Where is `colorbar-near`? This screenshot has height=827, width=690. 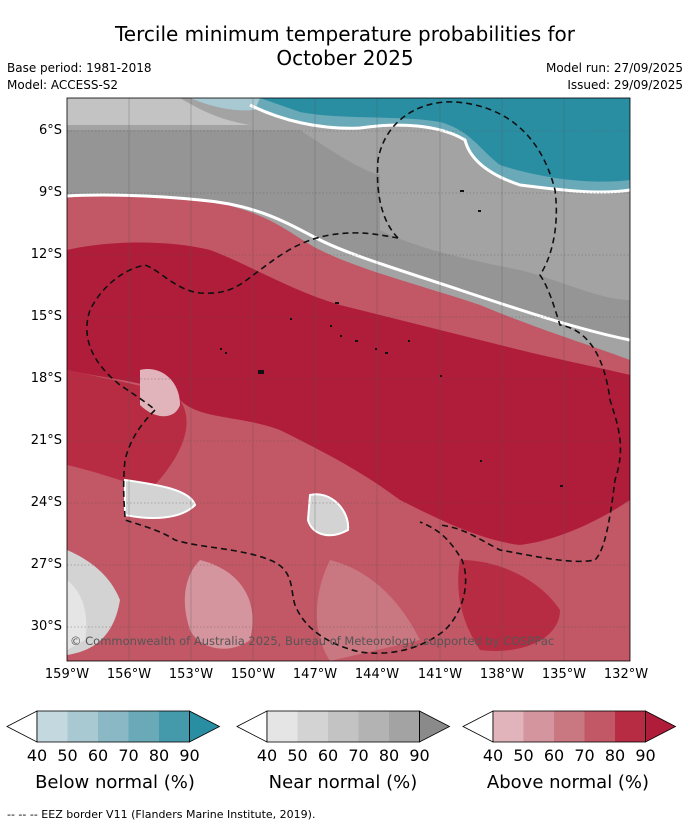
colorbar-near is located at coordinates (343, 726).